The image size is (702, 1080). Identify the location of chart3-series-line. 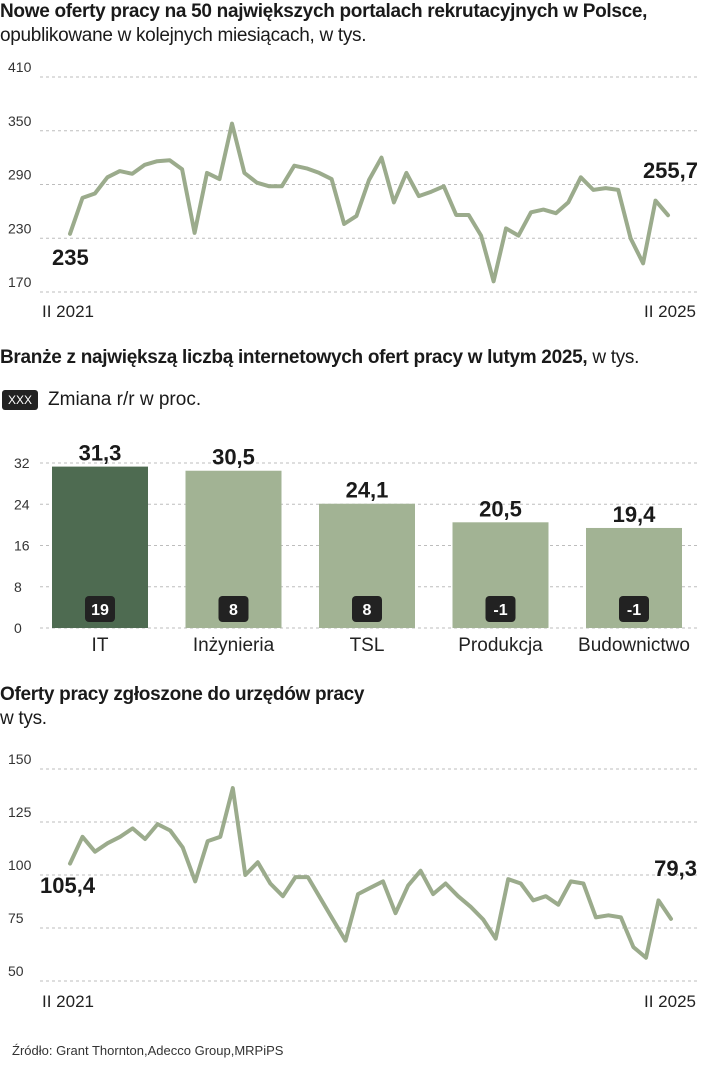
(370, 873).